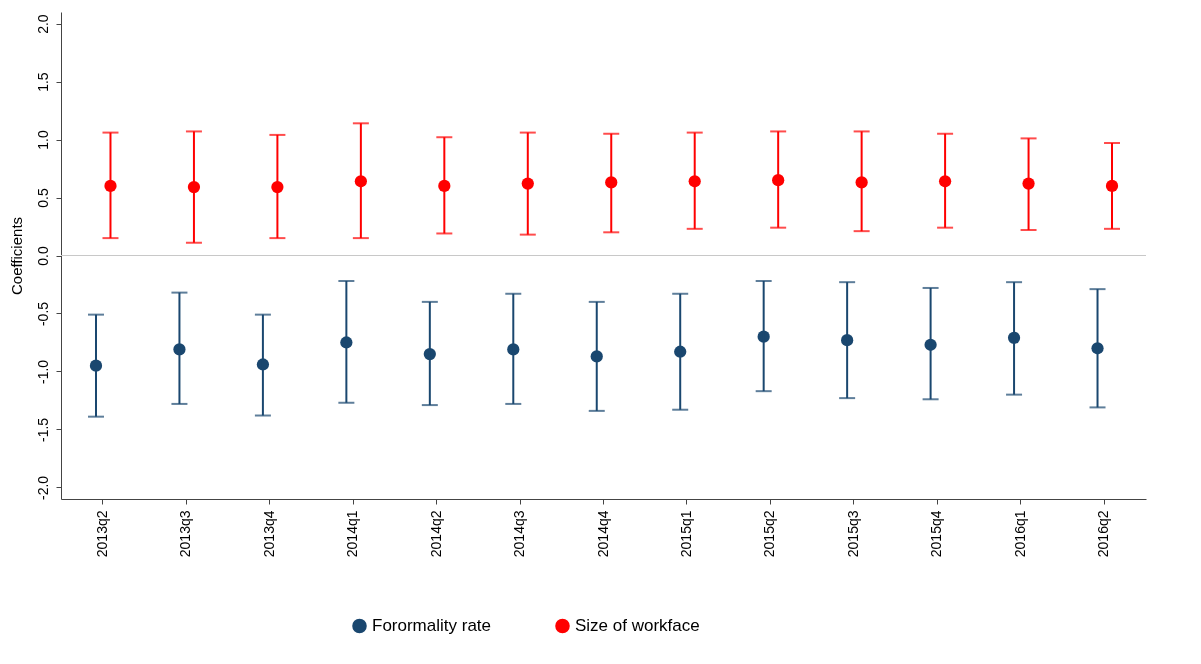 This screenshot has height=664, width=1201. Describe the element at coordinates (1019, 534) in the screenshot. I see `x-tick-label: 2016q1` at that location.